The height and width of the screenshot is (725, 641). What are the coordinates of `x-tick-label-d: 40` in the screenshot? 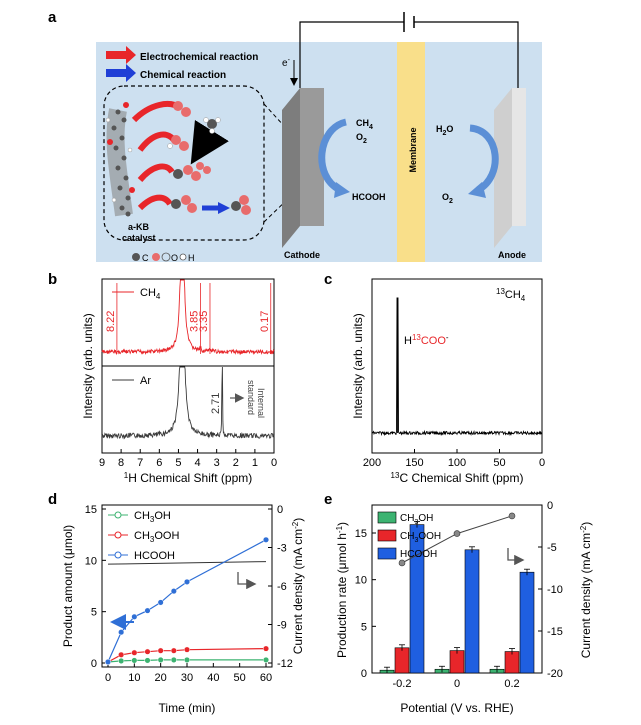 It's located at (213, 678).